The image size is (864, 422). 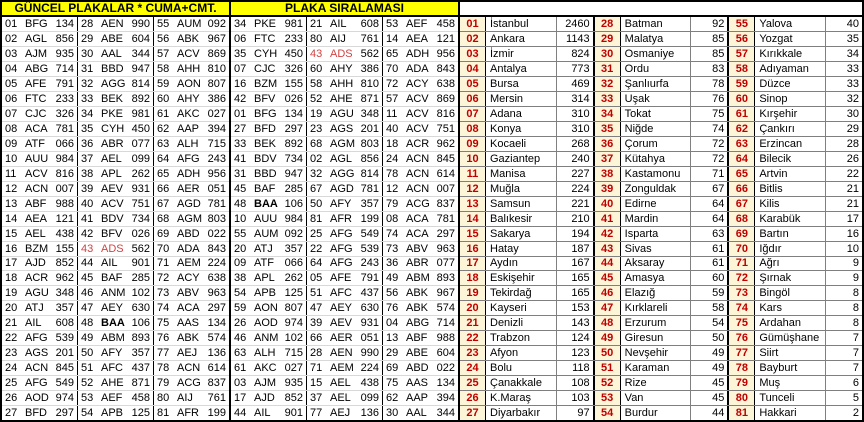 I want to click on city-code-cell: 33, so click(x=607, y=98).